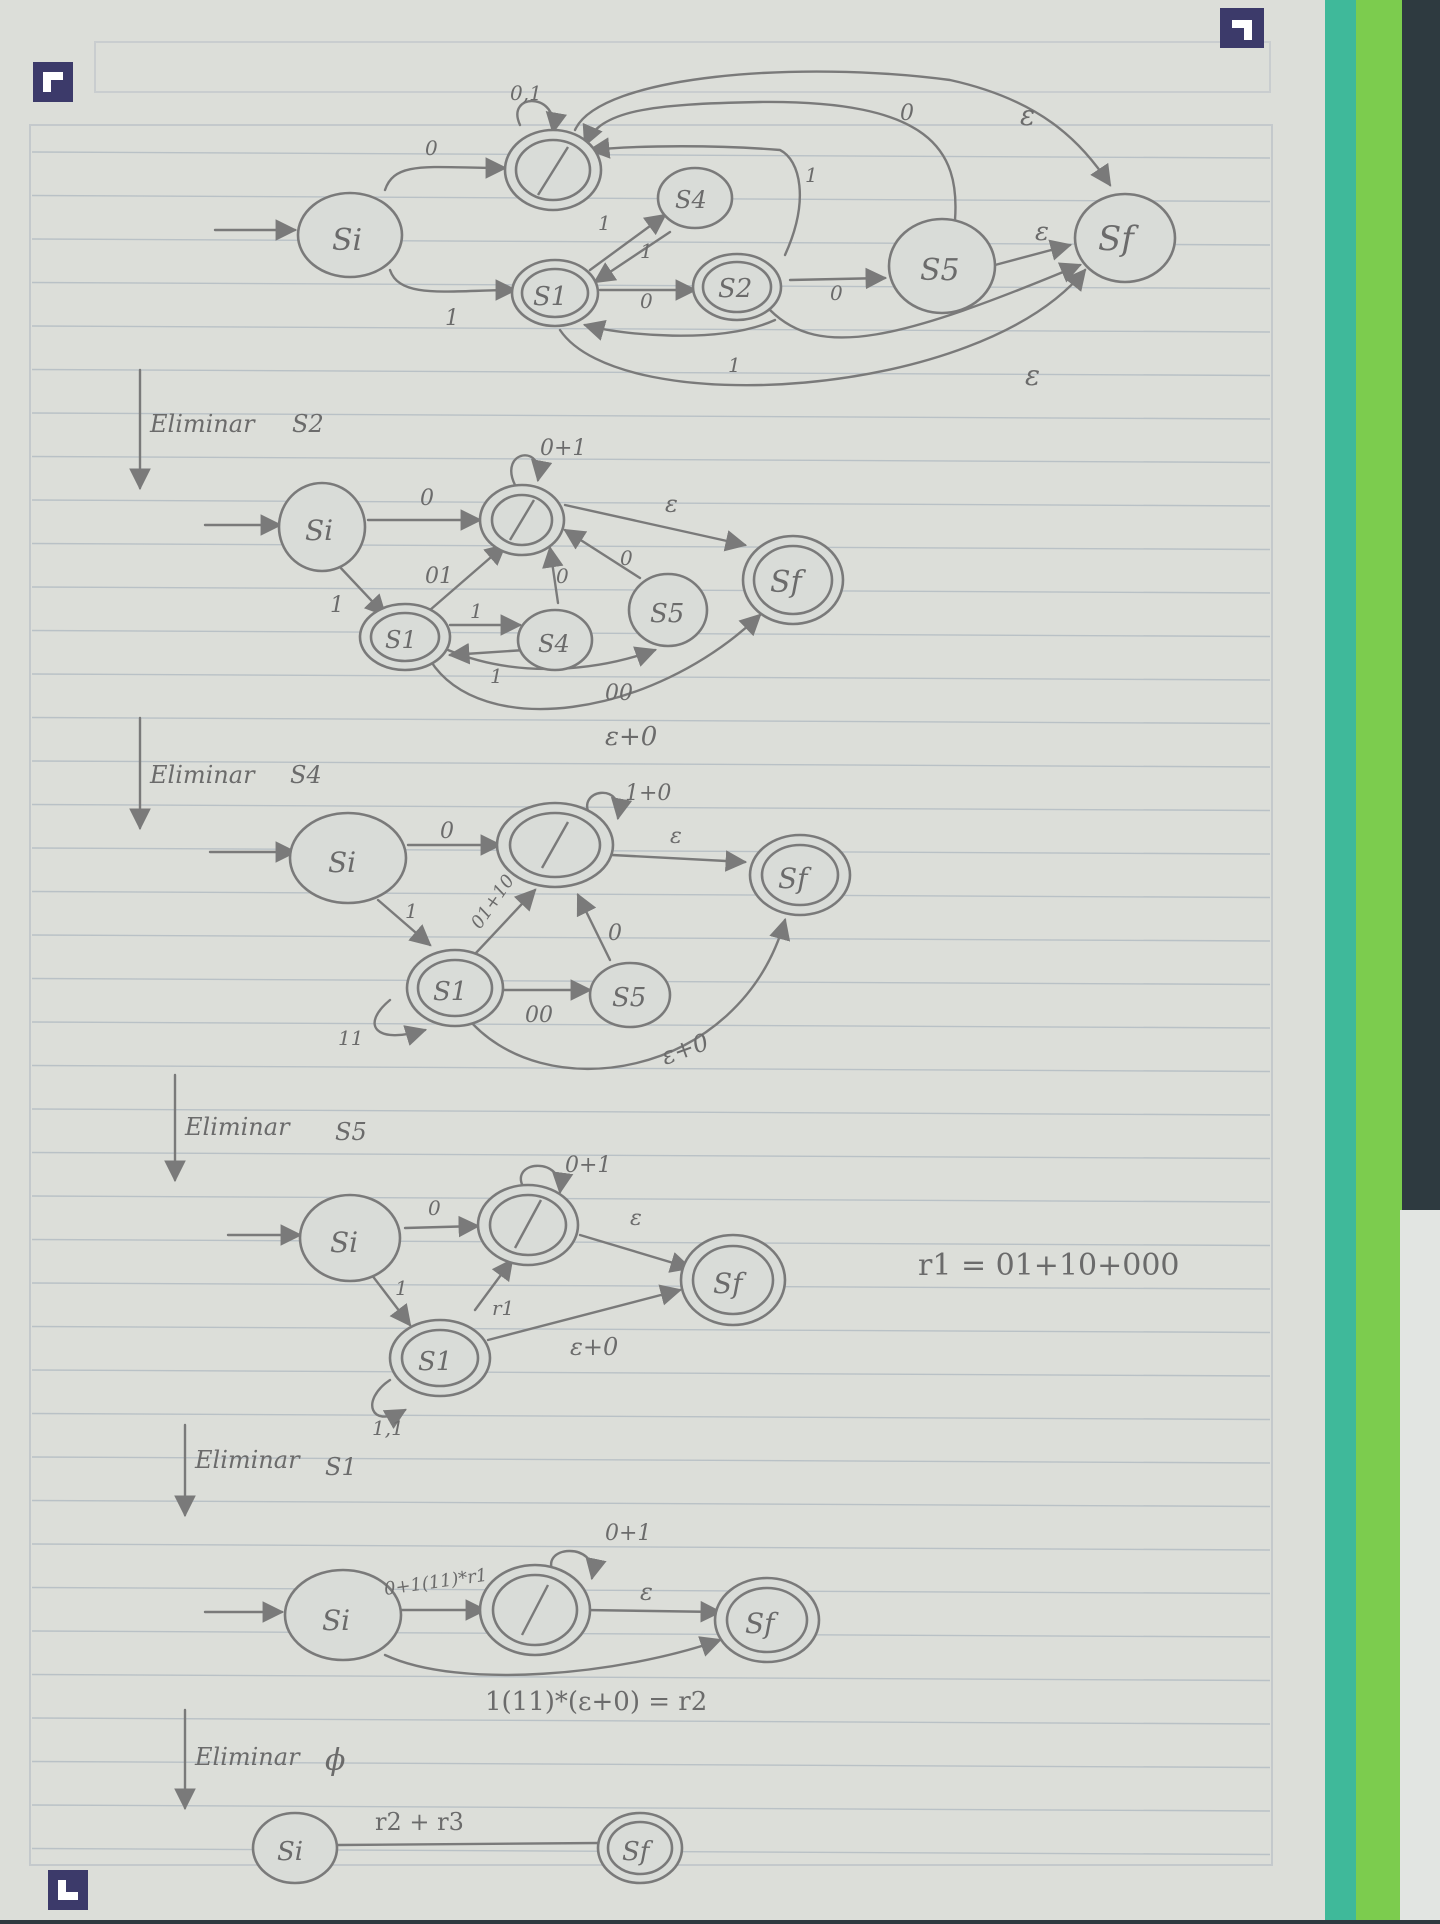 Image resolution: width=1440 pixels, height=1924 pixels. I want to click on s1-edge-s5-phi: 0, so click(907, 113).